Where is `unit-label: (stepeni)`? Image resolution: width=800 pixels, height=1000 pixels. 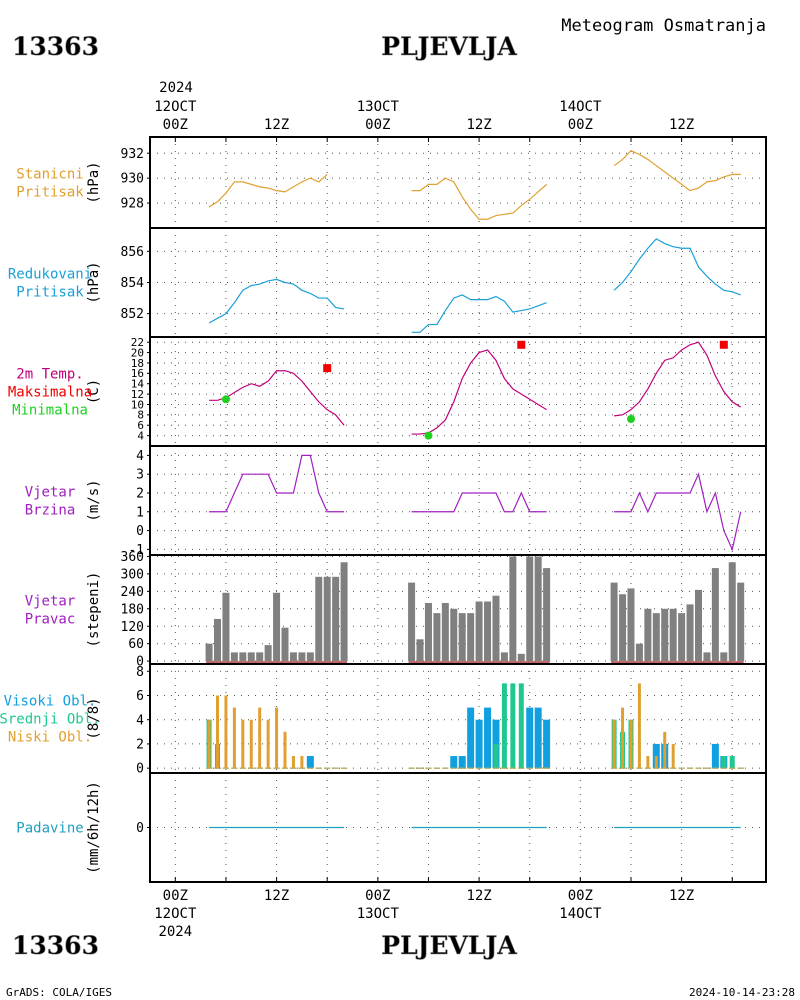
unit-label: (stepeni) is located at coordinates (94, 610).